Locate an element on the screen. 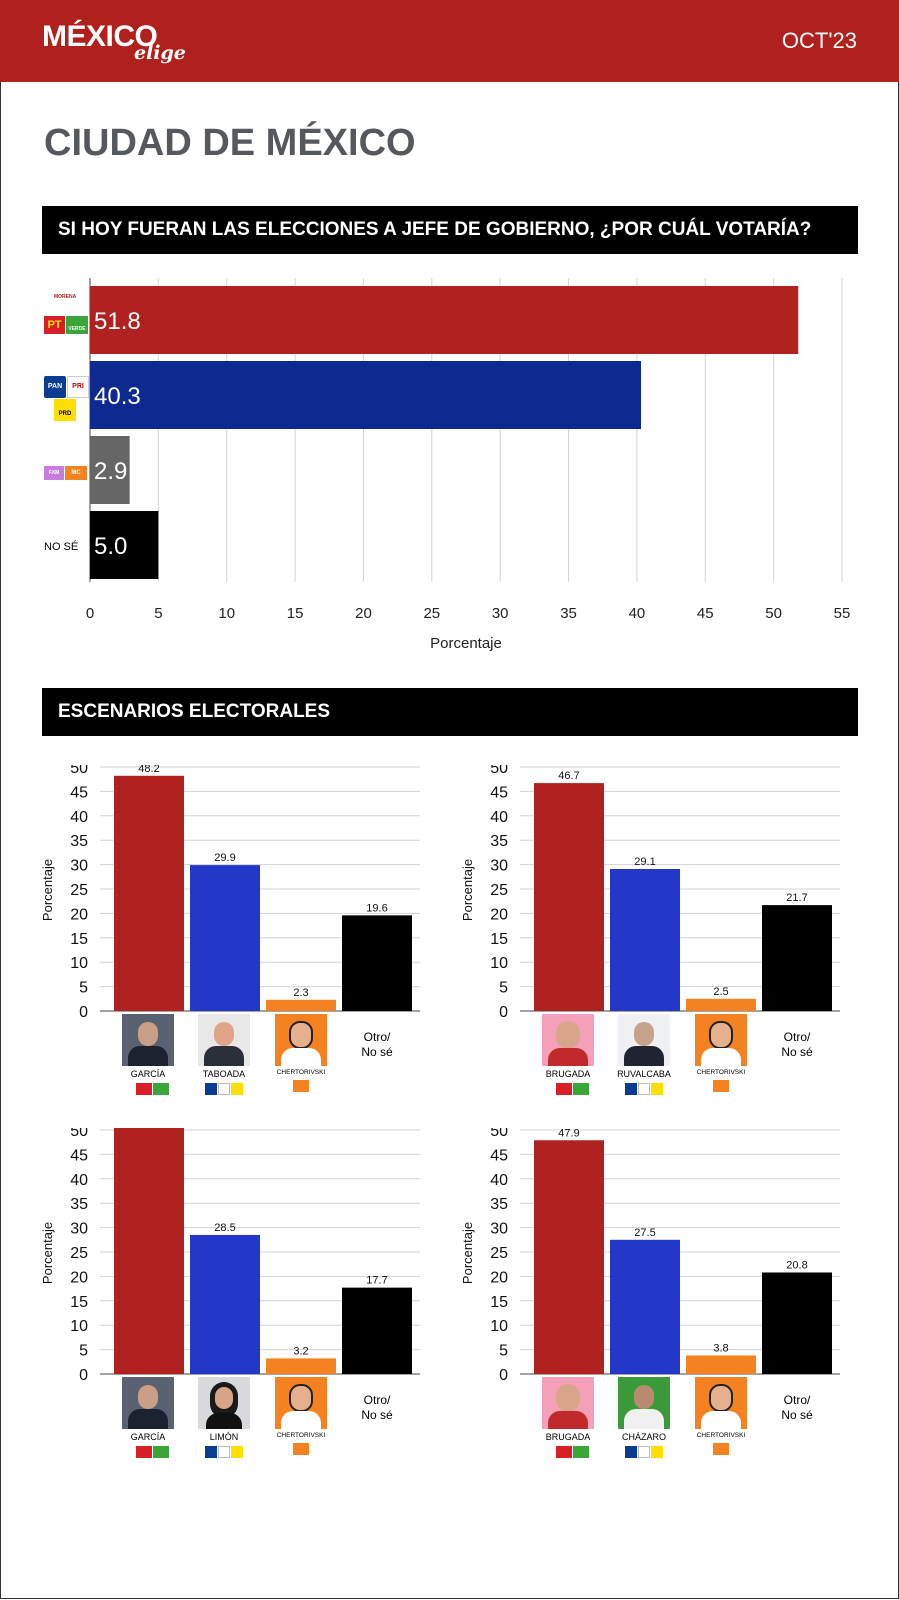  y-tick-label: 25 is located at coordinates (79, 1253).